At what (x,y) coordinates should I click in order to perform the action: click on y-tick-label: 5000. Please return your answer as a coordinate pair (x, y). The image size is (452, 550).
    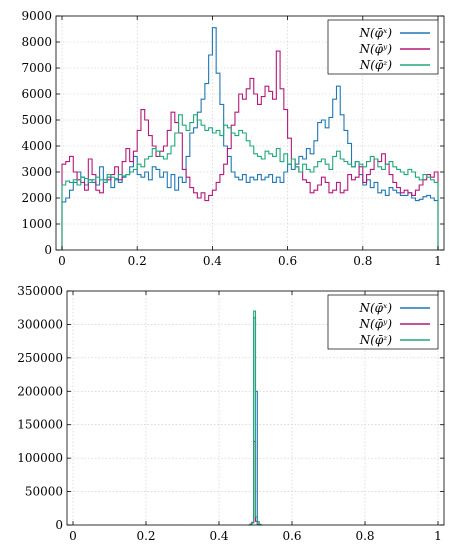
    Looking at the image, I should click on (36, 120).